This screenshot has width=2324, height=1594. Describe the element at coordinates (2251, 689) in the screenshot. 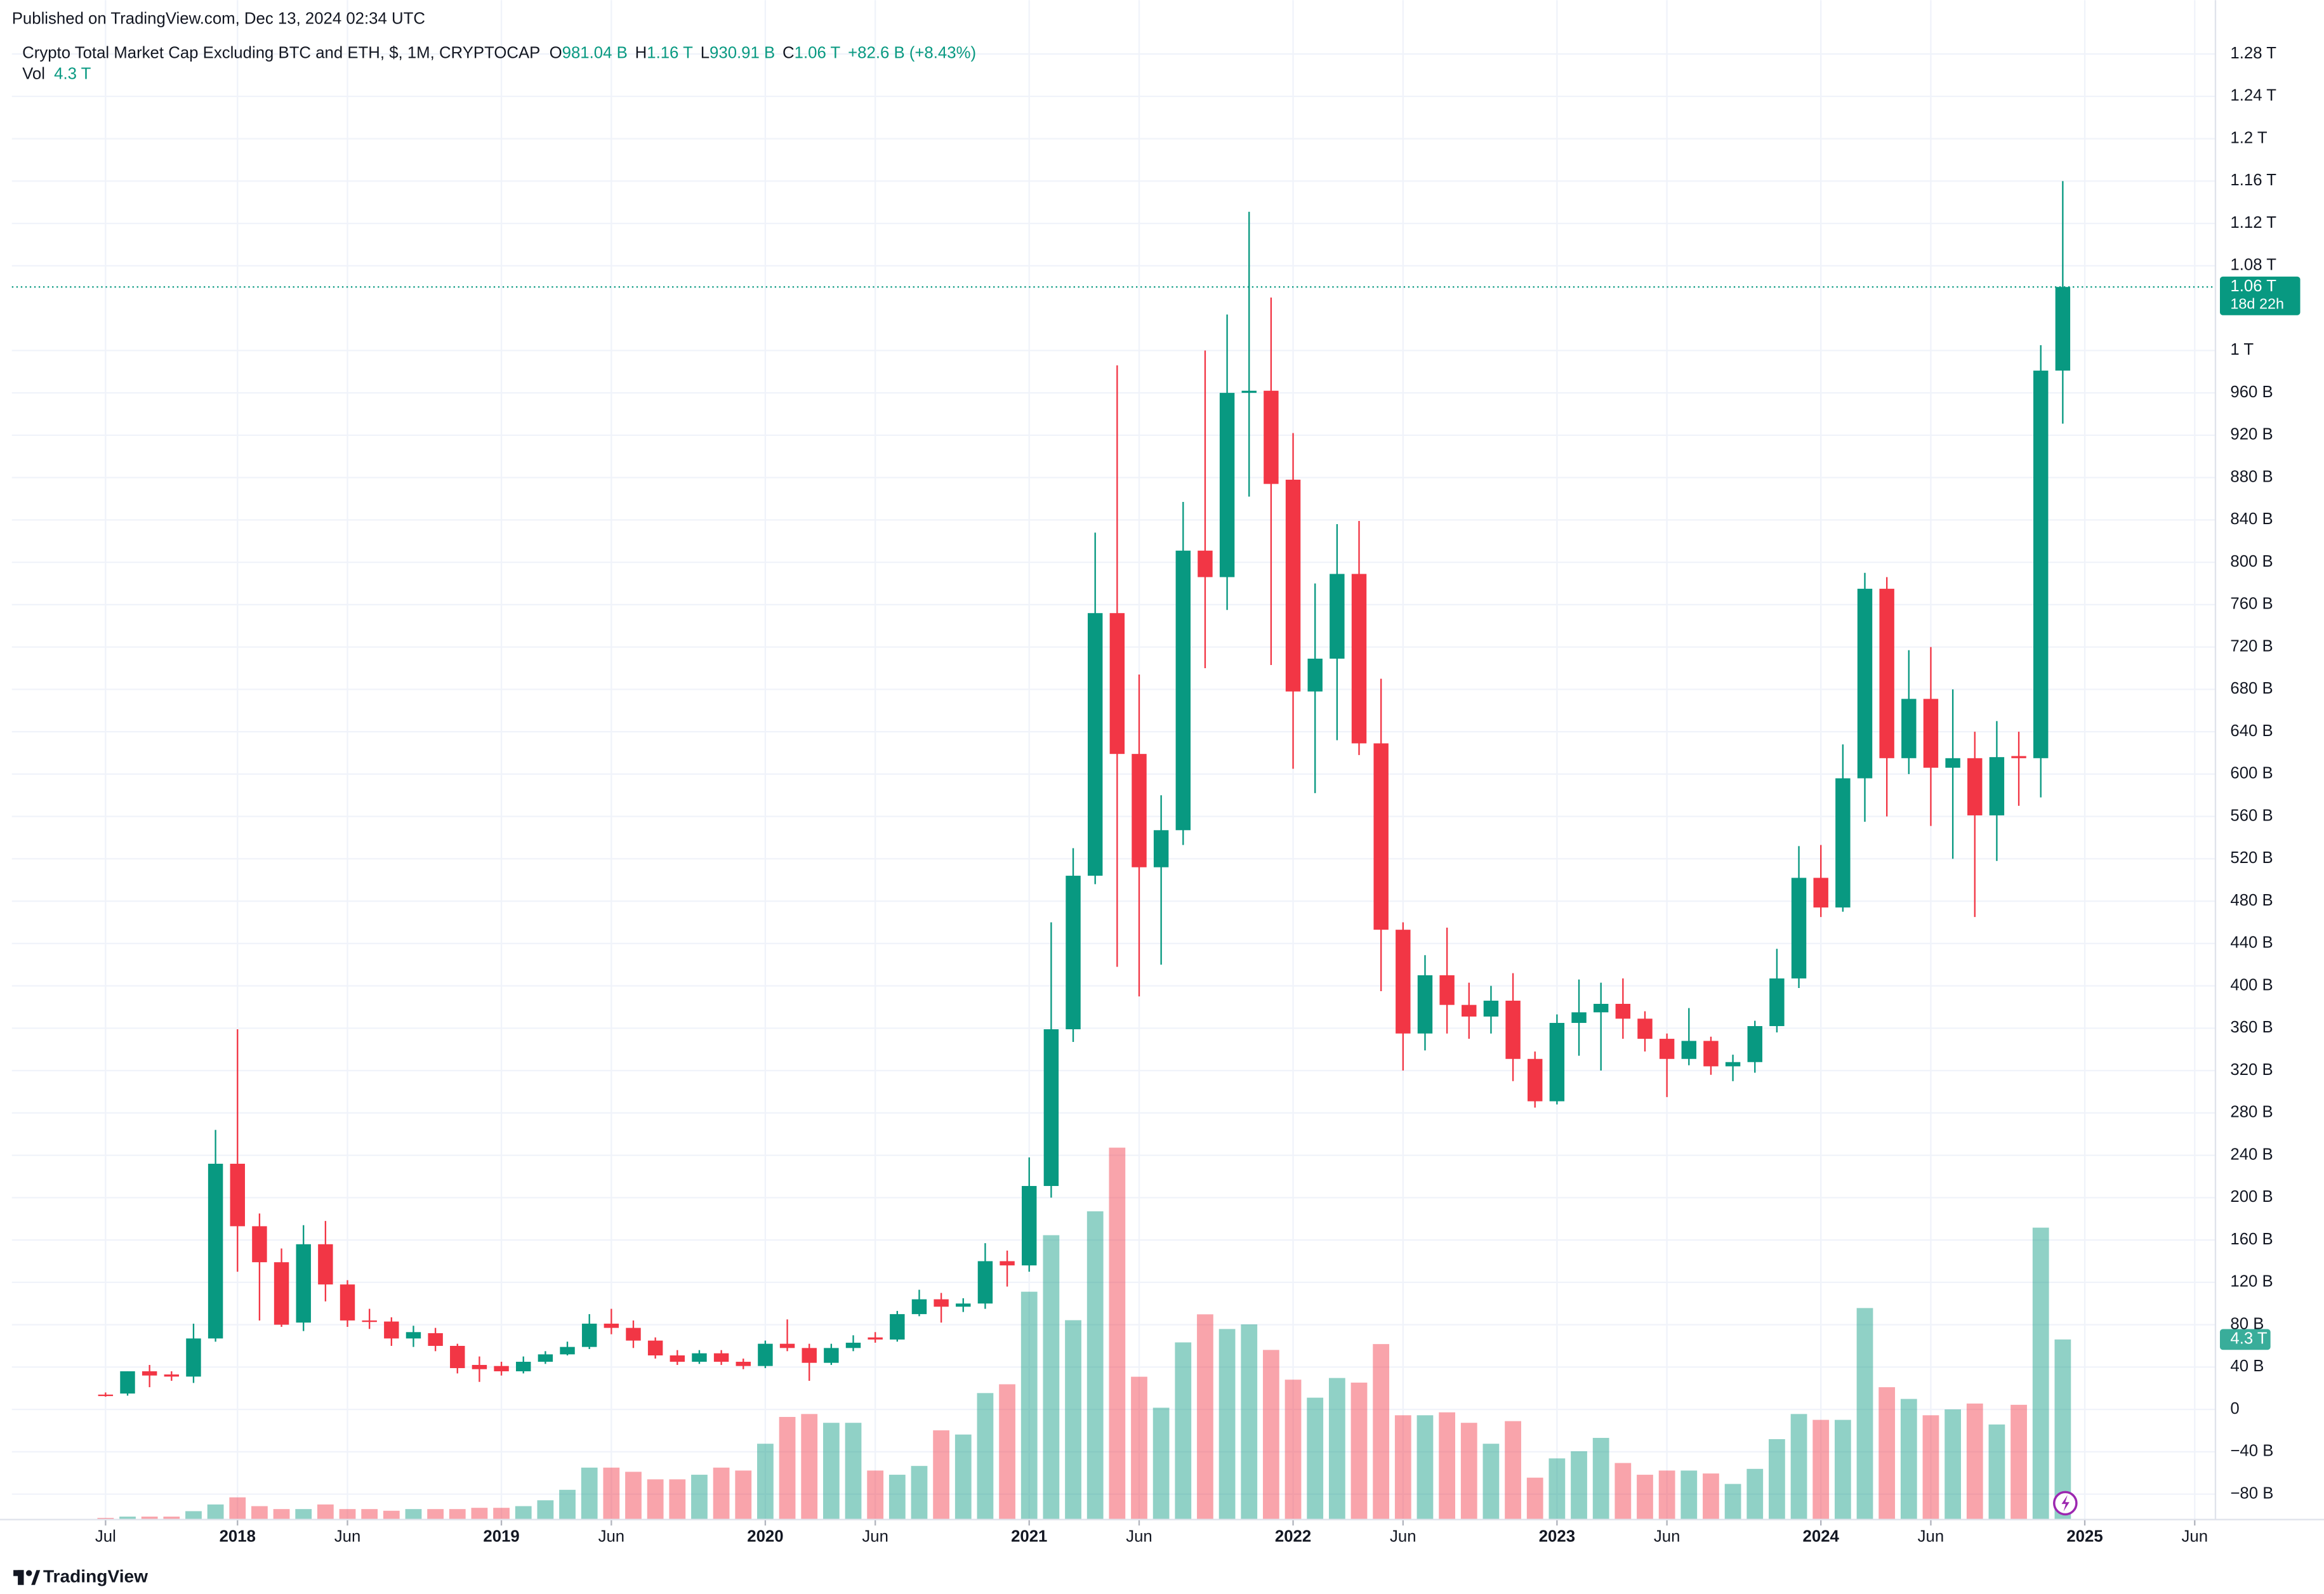

I see `y-tick-label: 680 B` at that location.